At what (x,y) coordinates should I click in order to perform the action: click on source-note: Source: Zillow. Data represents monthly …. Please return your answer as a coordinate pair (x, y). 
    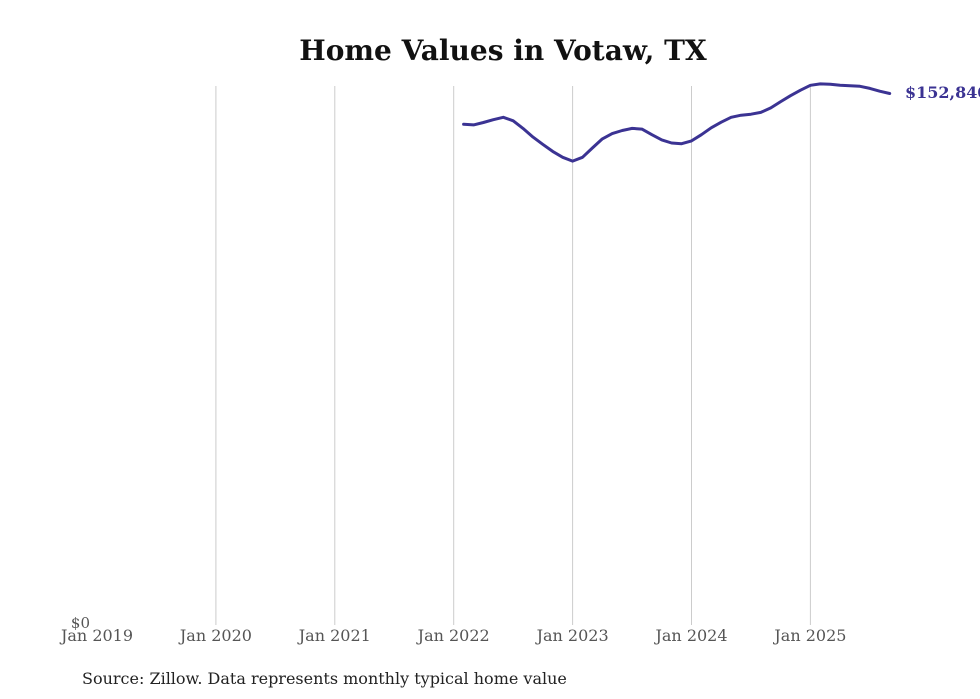
    Looking at the image, I should click on (324, 678).